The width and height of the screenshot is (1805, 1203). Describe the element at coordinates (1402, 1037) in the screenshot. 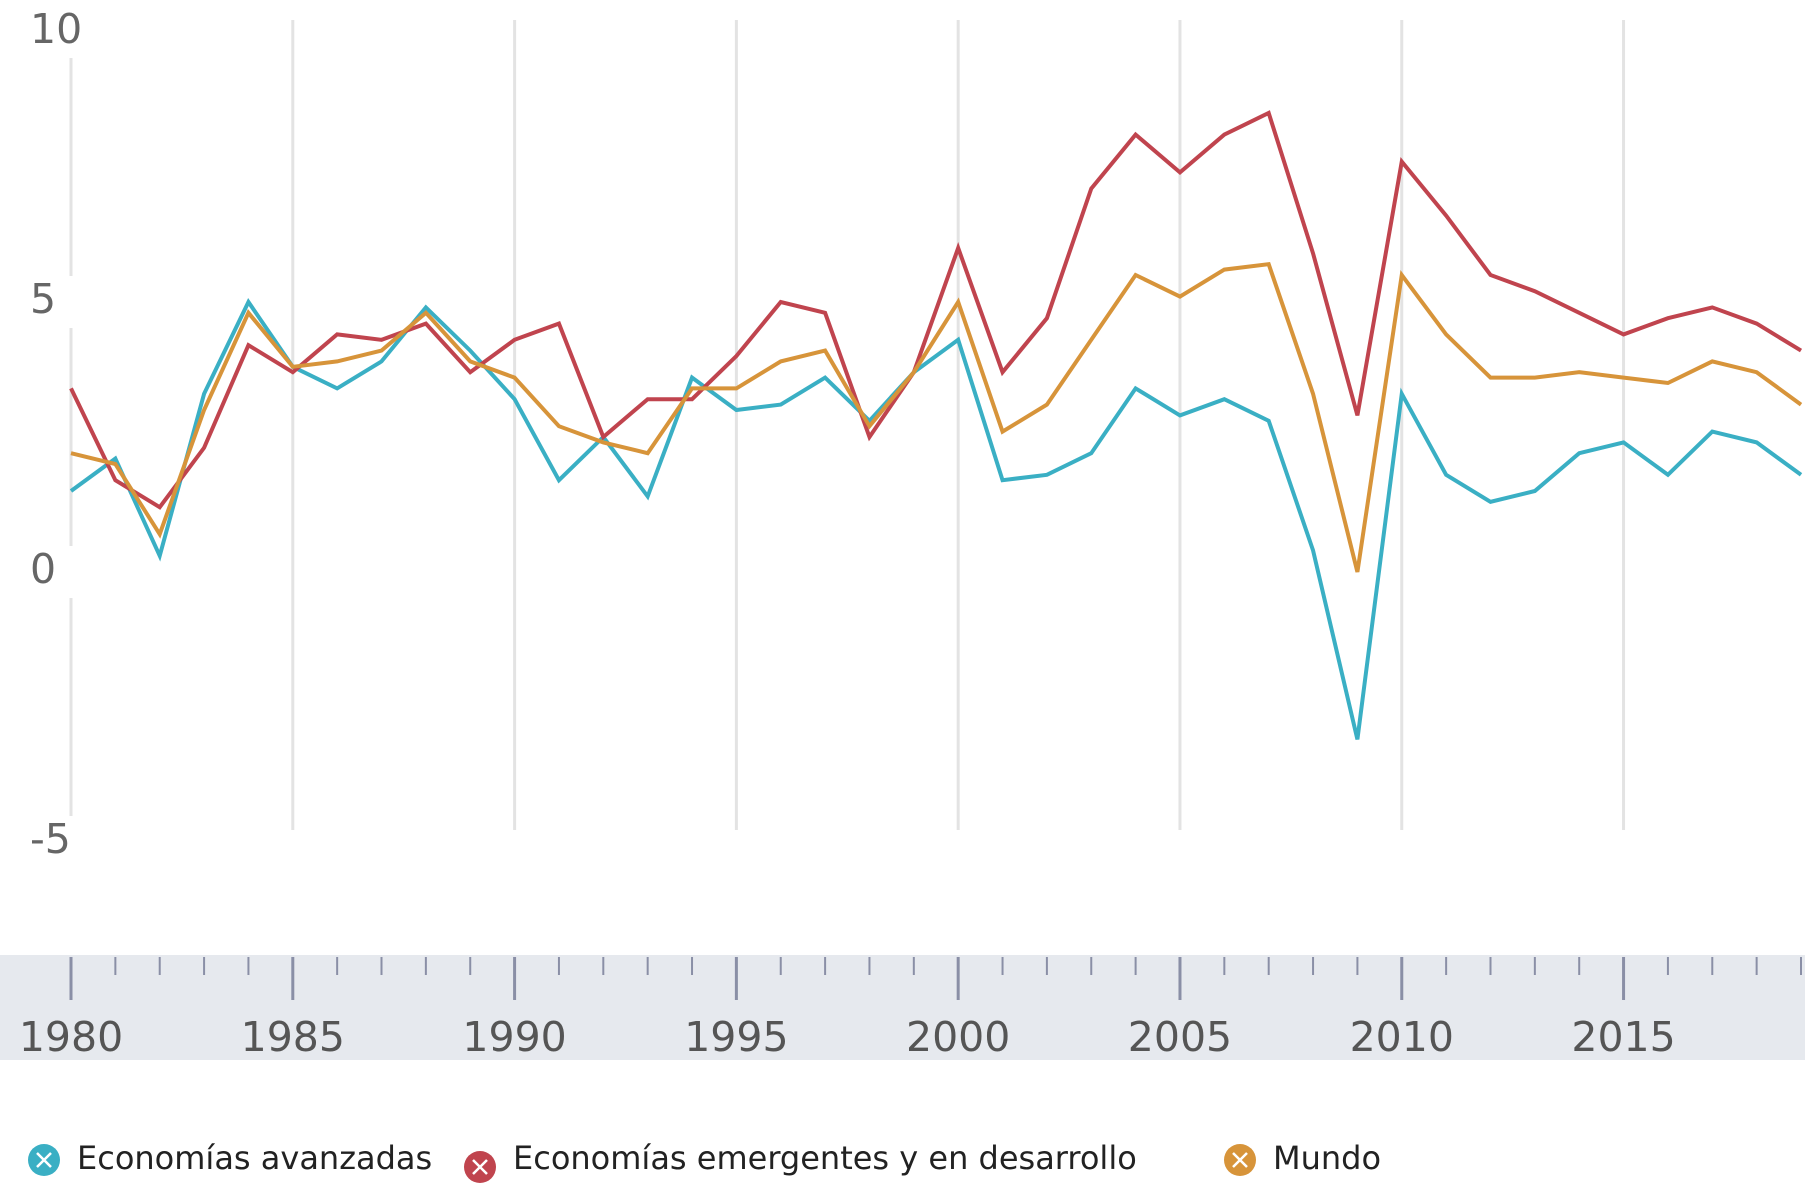

I see `x-tick-label: 2010` at that location.